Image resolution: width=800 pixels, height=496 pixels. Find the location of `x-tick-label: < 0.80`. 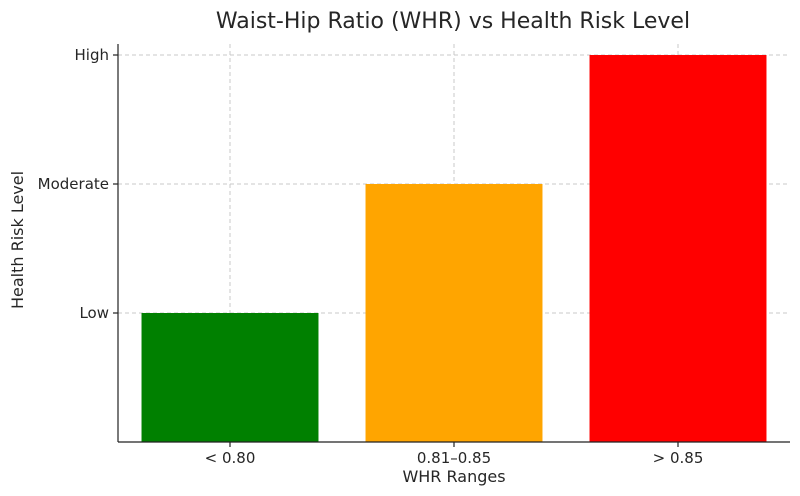

x-tick-label: < 0.80 is located at coordinates (230, 458).